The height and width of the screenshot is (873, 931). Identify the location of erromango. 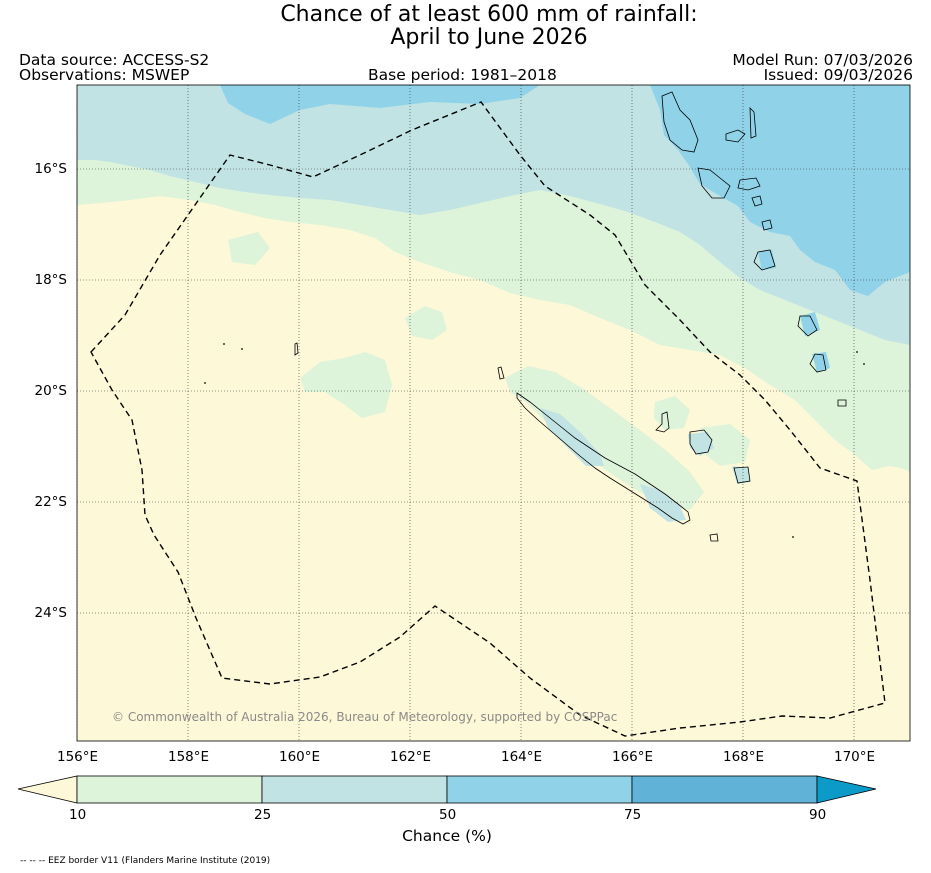
(764, 260).